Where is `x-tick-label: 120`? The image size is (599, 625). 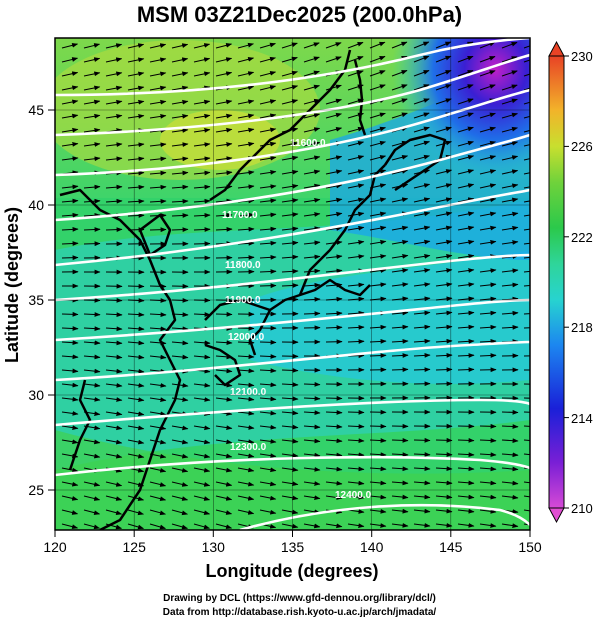
x-tick-label: 120 is located at coordinates (55, 547).